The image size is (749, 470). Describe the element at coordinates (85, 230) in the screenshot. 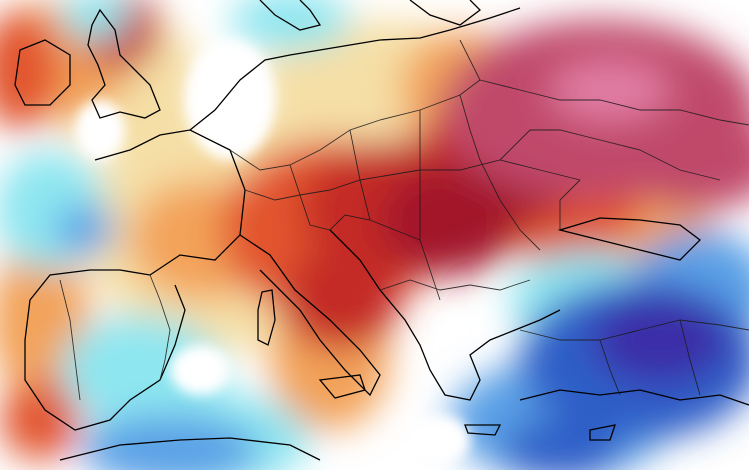

I see `cold-mid-region` at that location.